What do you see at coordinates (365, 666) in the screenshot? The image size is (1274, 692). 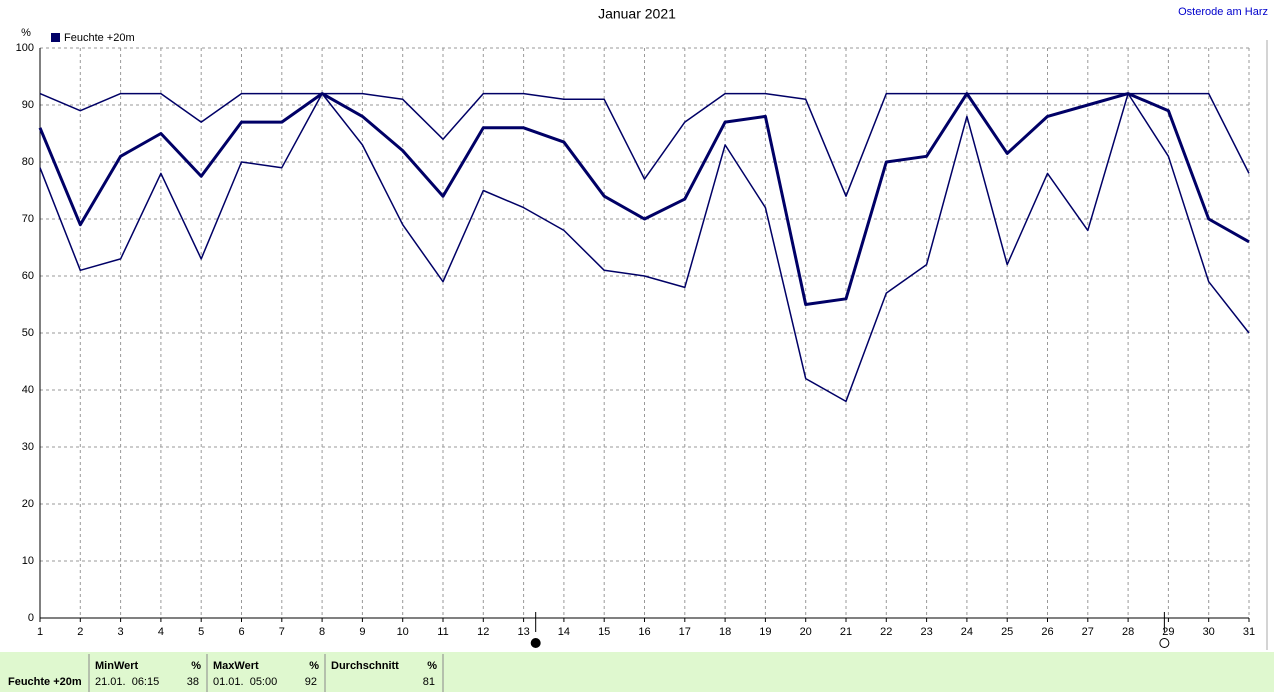 I see `summary-header: Durchschnitt` at bounding box center [365, 666].